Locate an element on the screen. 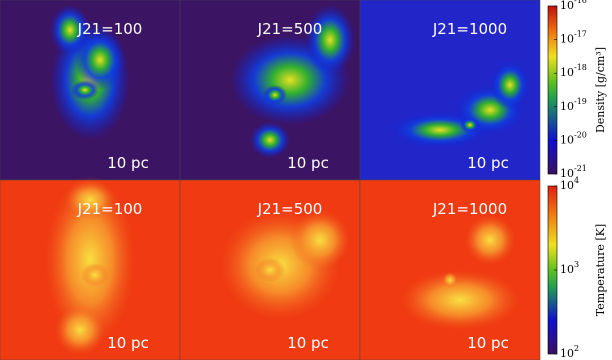 The height and width of the screenshot is (360, 612). tick-label: 10⁻²⁰ is located at coordinates (573, 138).